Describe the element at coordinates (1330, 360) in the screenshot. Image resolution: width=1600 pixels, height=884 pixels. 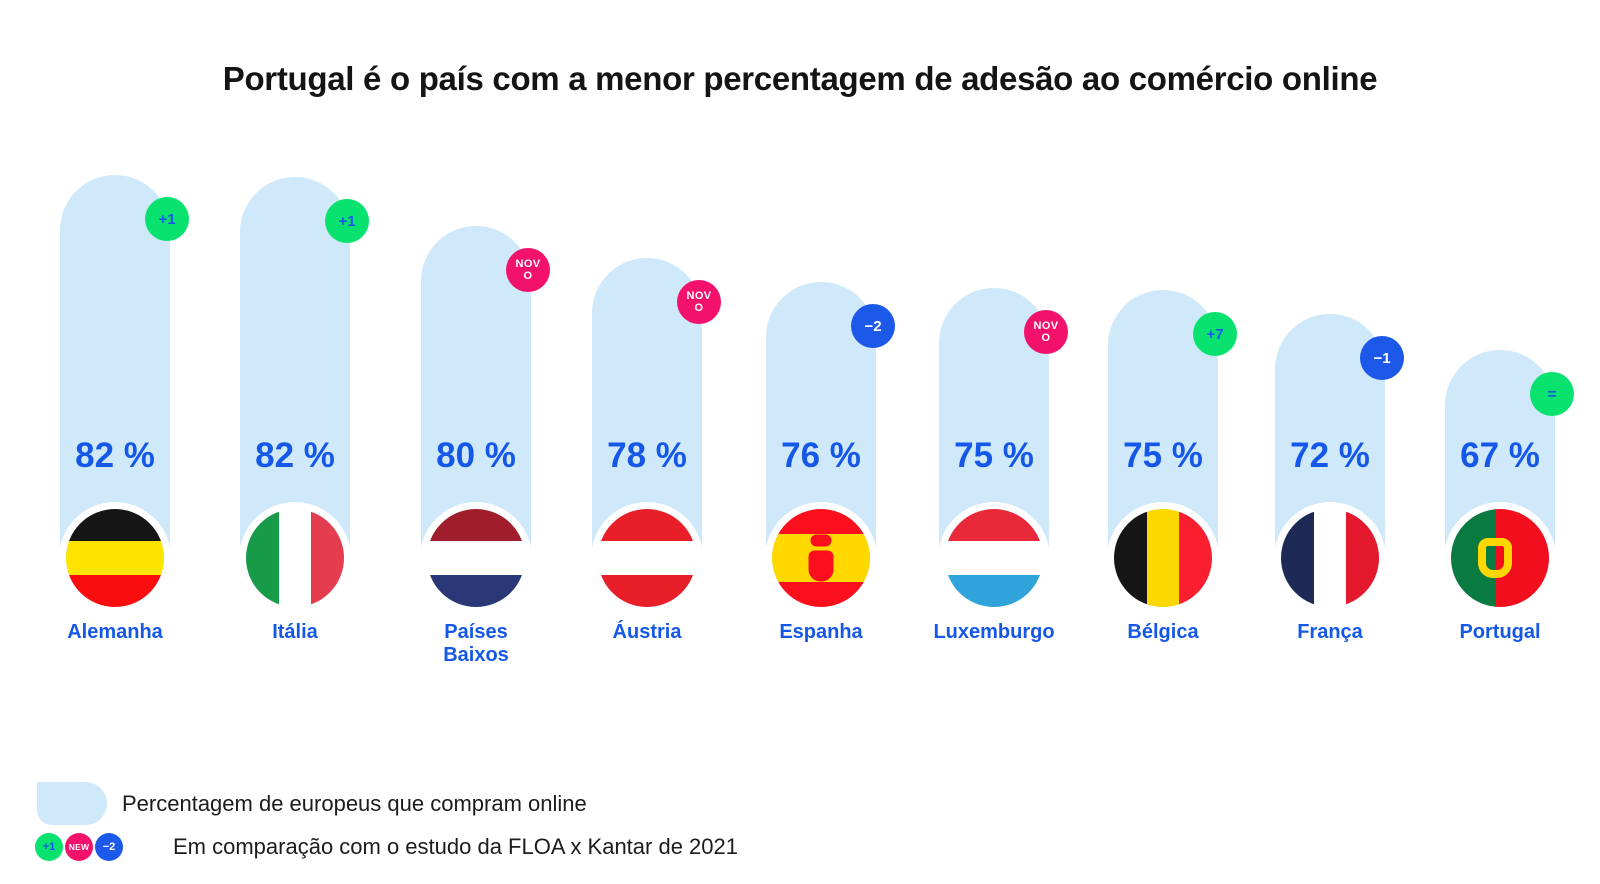
I see `country-column-frança: −1 72 % França` at that location.